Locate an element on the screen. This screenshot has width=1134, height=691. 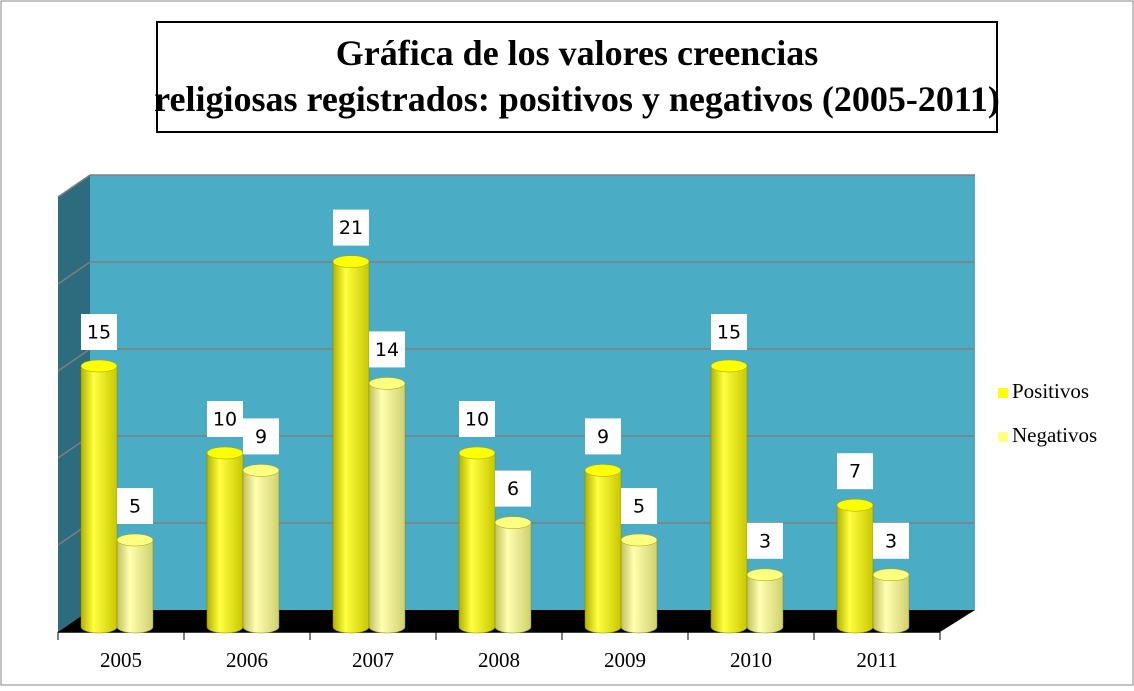
data-label: 14 is located at coordinates (387, 350).